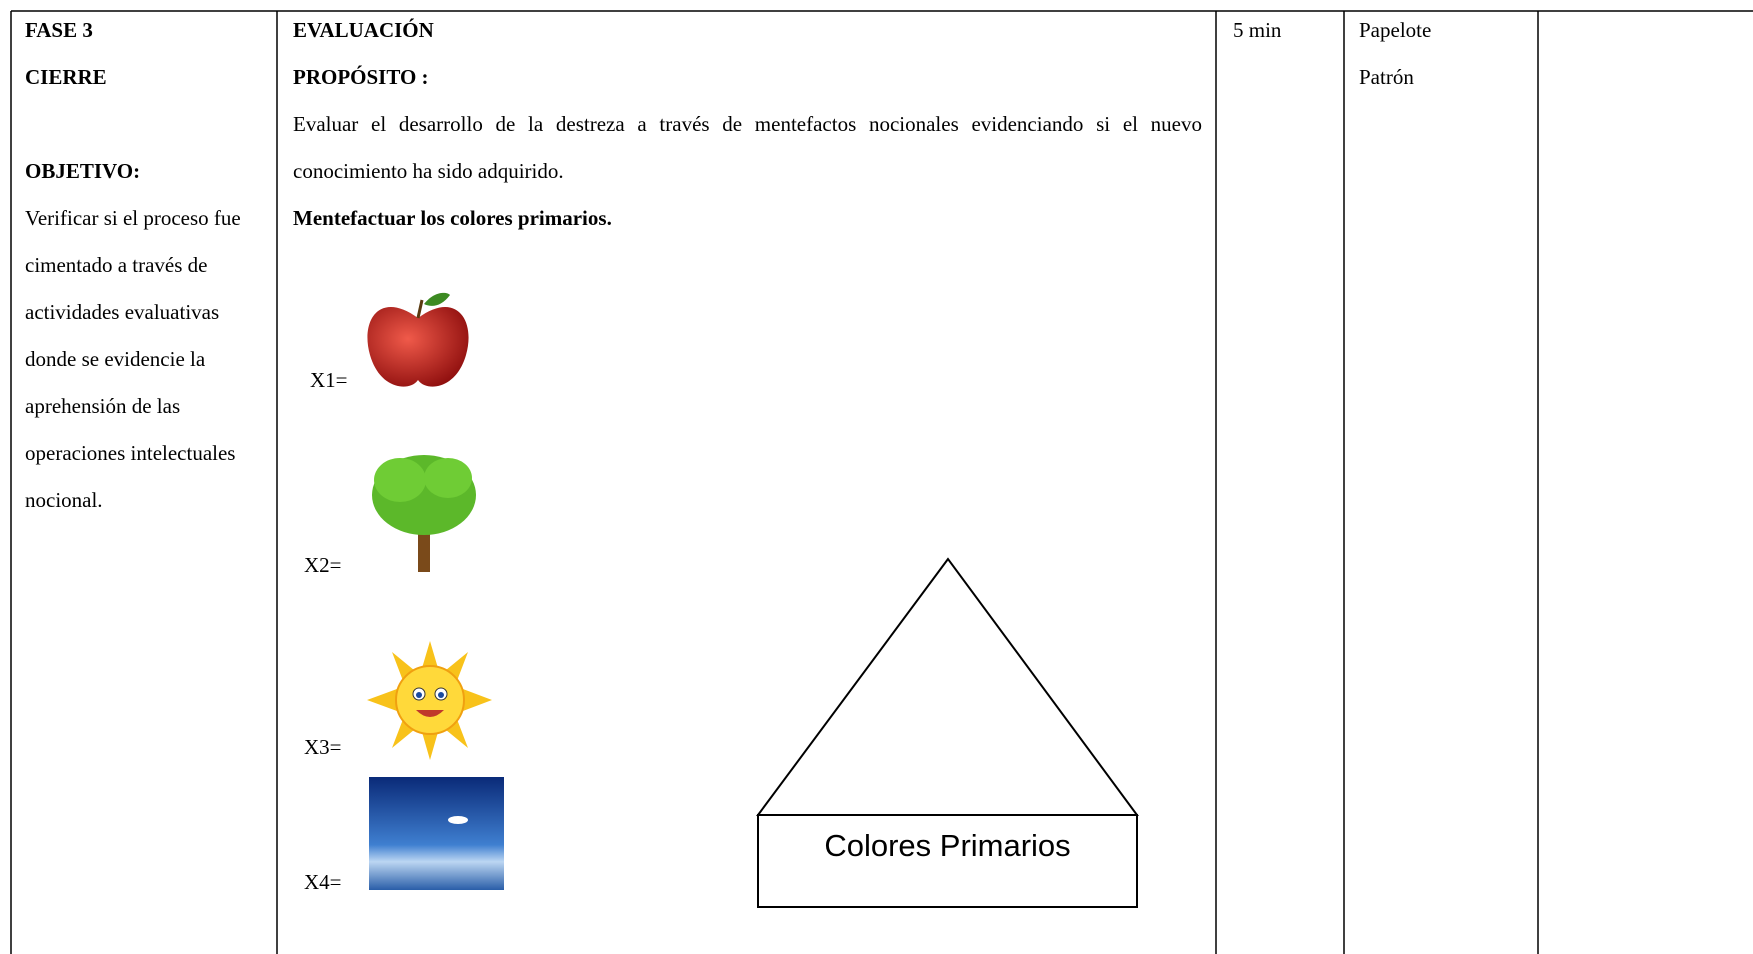  What do you see at coordinates (1386, 77) in the screenshot?
I see `resource: Patrón` at bounding box center [1386, 77].